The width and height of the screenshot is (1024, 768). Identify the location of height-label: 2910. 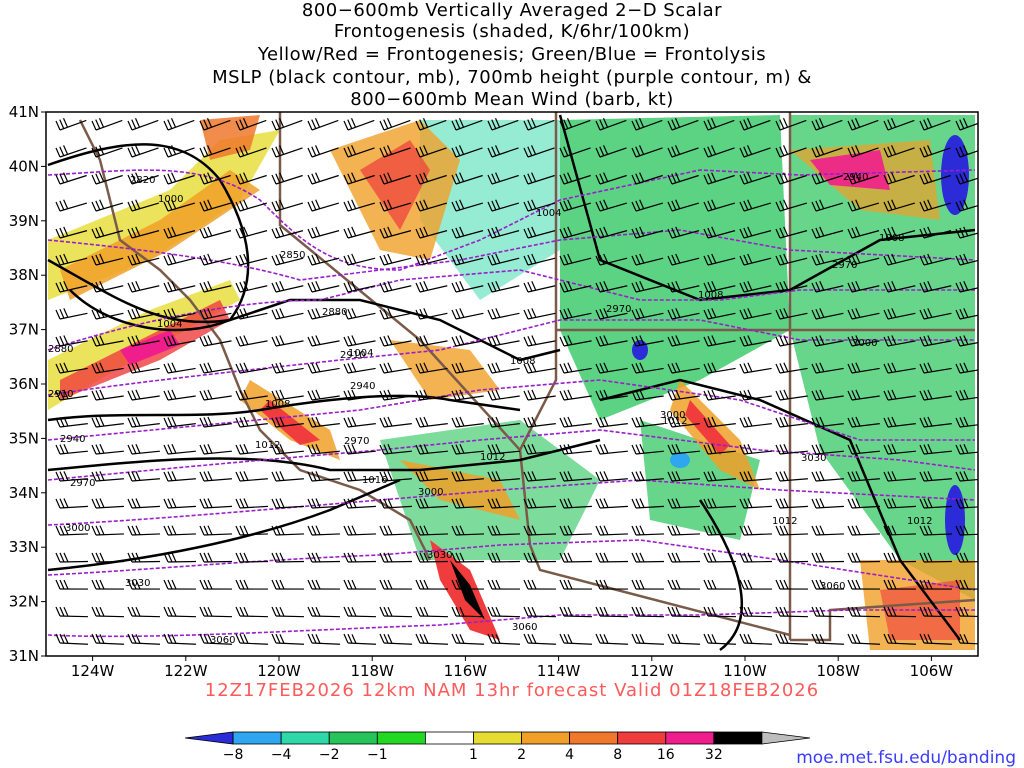
(60, 394).